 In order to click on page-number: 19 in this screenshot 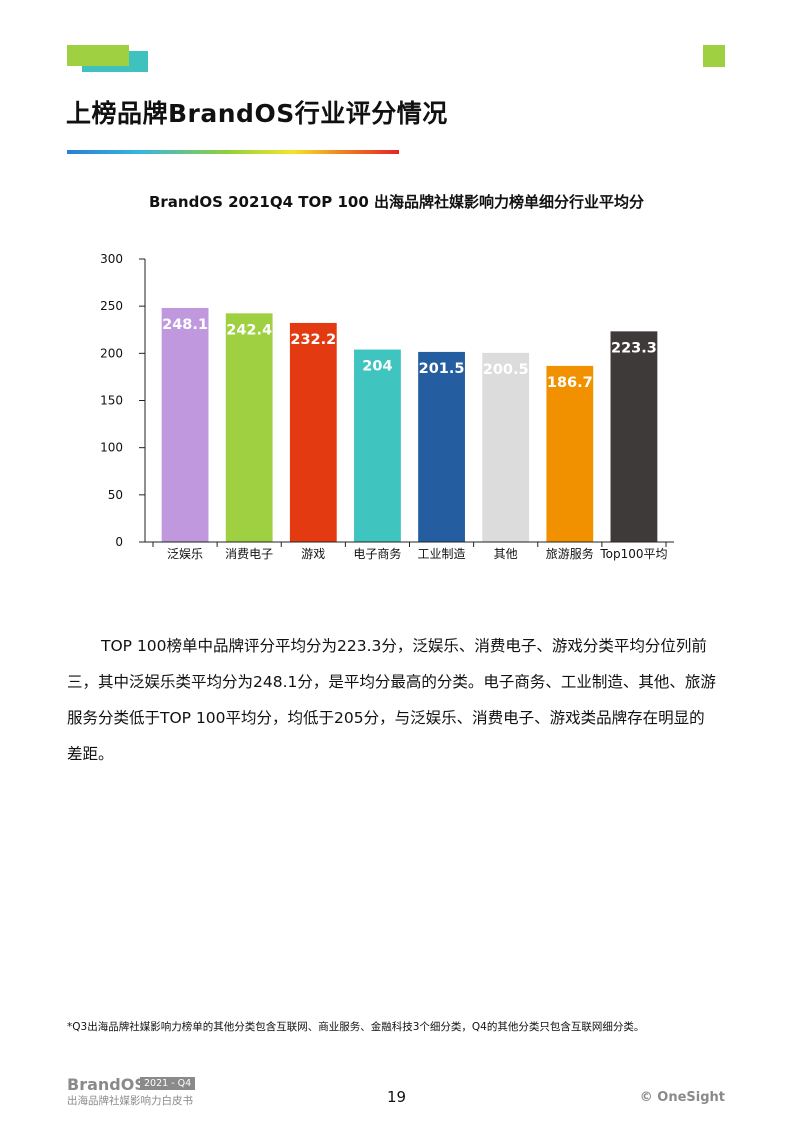, I will do `click(396, 1097)`.